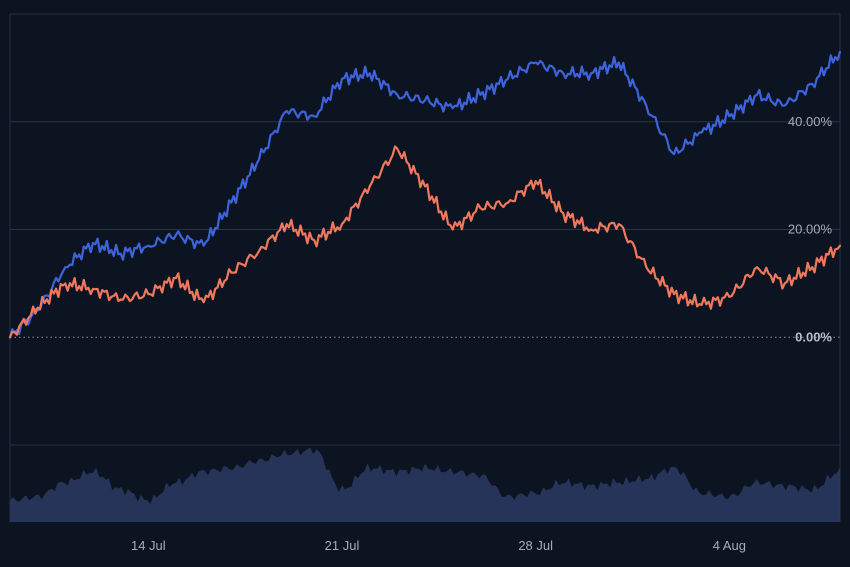 Image resolution: width=850 pixels, height=567 pixels. What do you see at coordinates (813, 336) in the screenshot?
I see `y-tick-label: 0.00%` at bounding box center [813, 336].